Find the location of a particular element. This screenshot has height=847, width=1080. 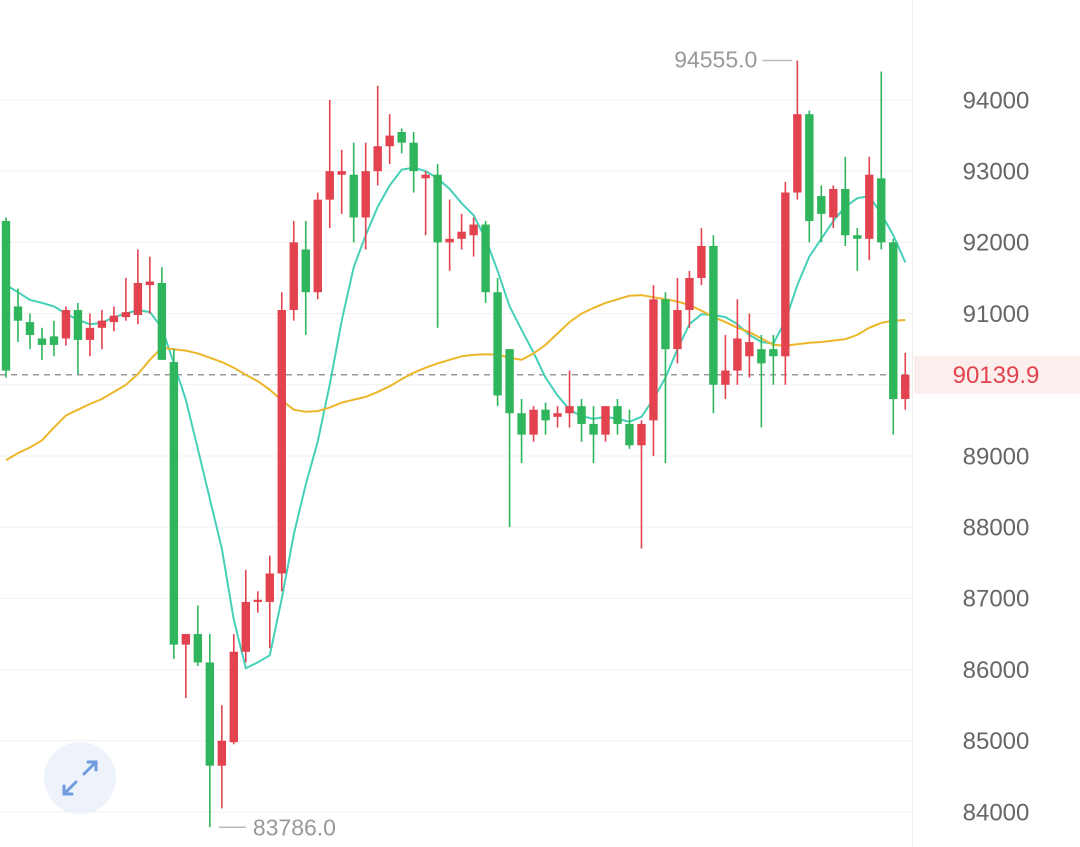

expand-button-bg is located at coordinates (80, 778).